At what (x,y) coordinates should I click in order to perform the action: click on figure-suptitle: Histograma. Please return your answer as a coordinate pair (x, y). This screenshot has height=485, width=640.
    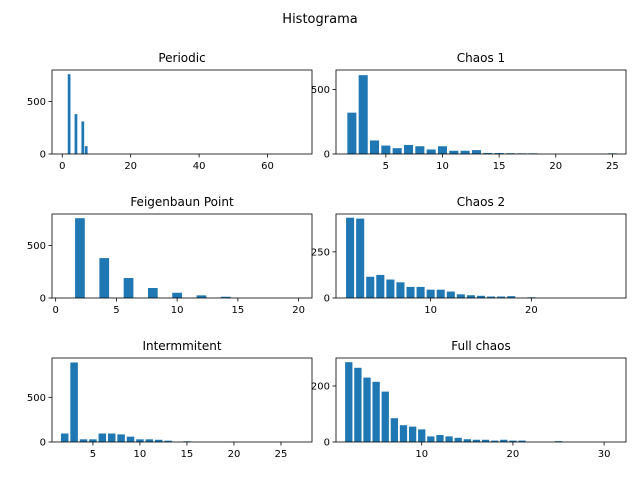
    Looking at the image, I should click on (319, 19).